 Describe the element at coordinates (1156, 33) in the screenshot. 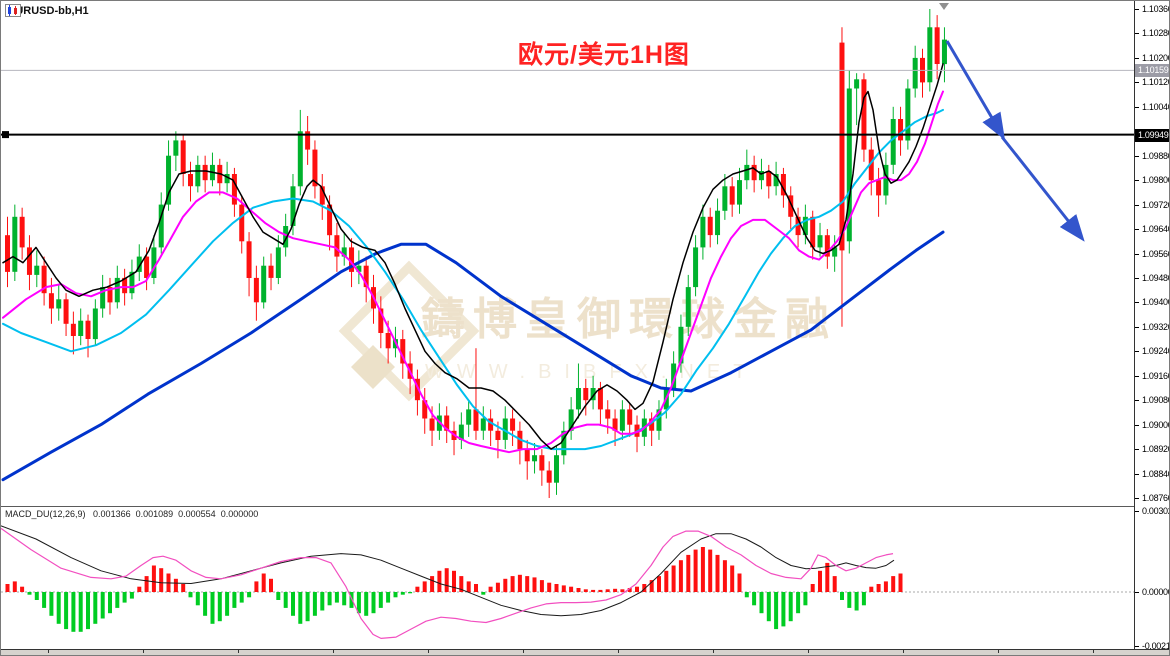

I see `price-tick-label: 1.10280` at that location.